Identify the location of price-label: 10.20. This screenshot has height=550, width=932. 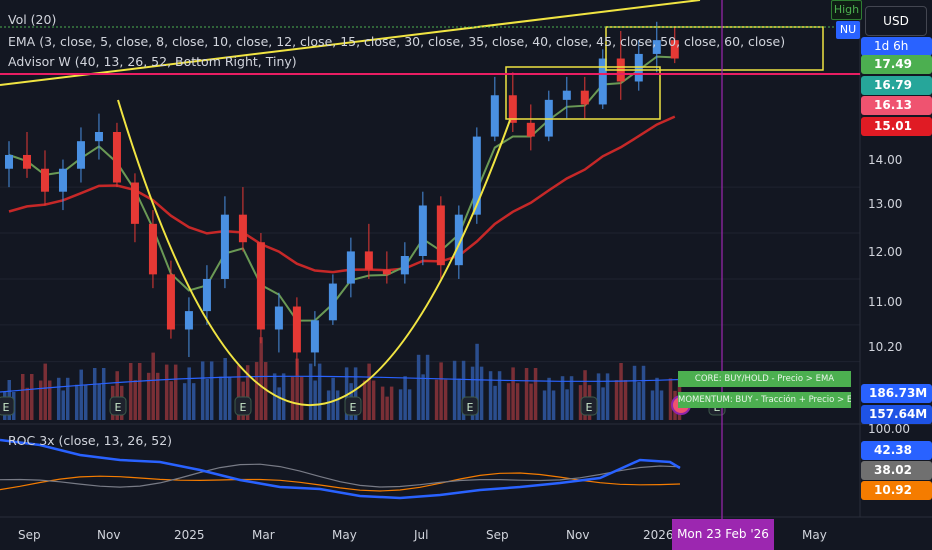
(885, 347).